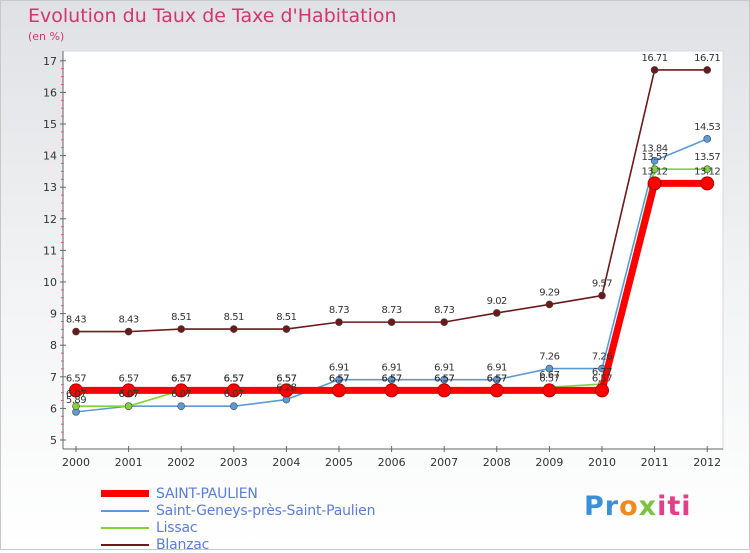  Describe the element at coordinates (444, 462) in the screenshot. I see `x-tick-label: 2007` at that location.